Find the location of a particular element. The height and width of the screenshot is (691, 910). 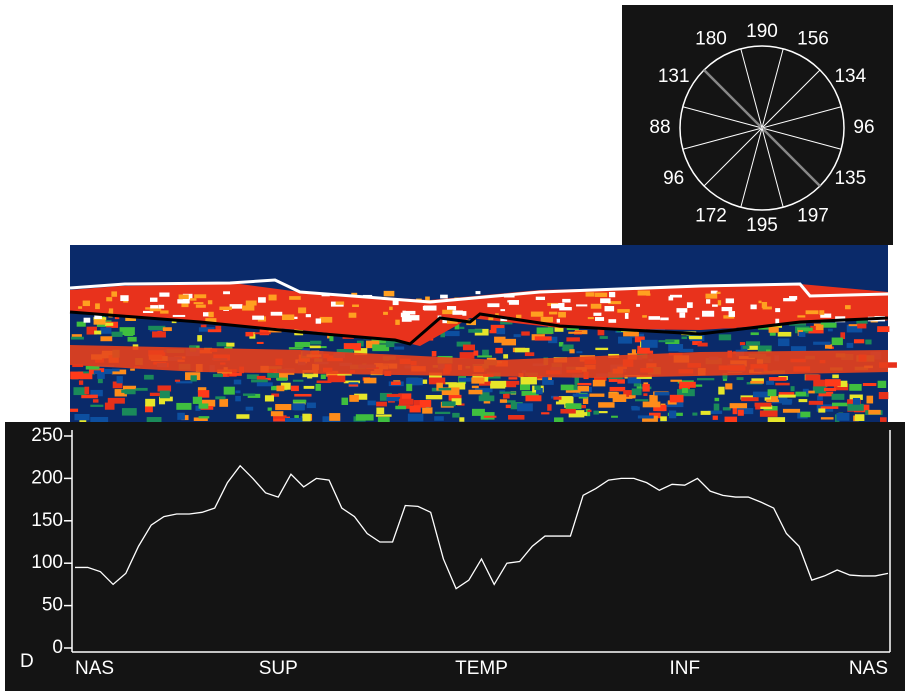

sector-boundary is located at coordinates (791, 99).